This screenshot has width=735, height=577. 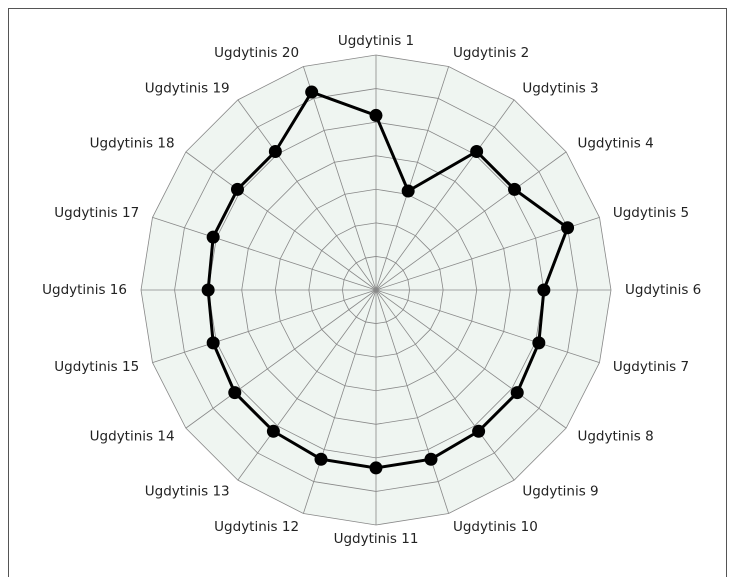 What do you see at coordinates (132, 436) in the screenshot?
I see `axis-label: Ugdytinis 14` at bounding box center [132, 436].